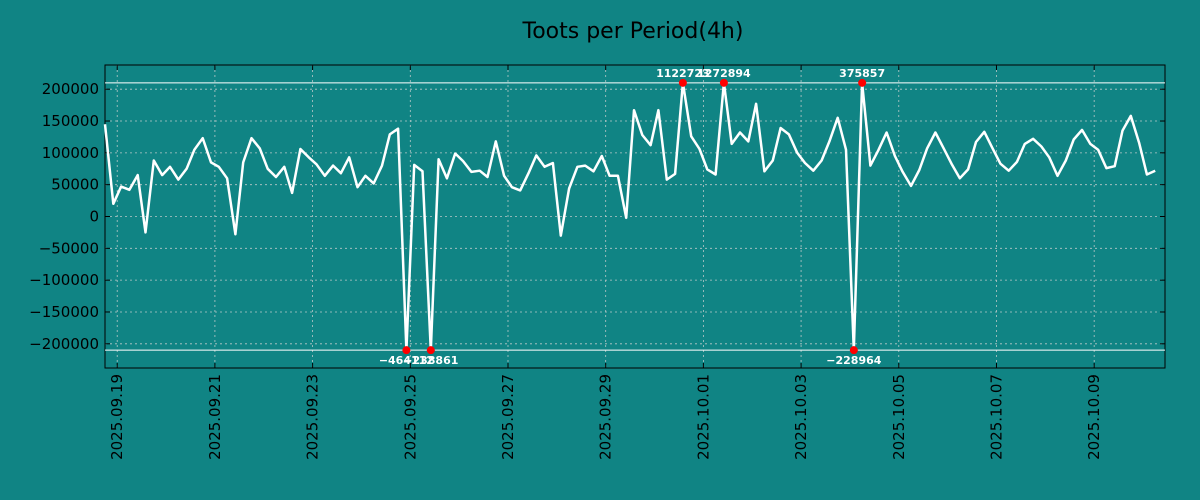 This screenshot has width=1200, height=500. What do you see at coordinates (606, 417) in the screenshot?
I see `x-tick-label: 2025.09.29` at bounding box center [606, 417].